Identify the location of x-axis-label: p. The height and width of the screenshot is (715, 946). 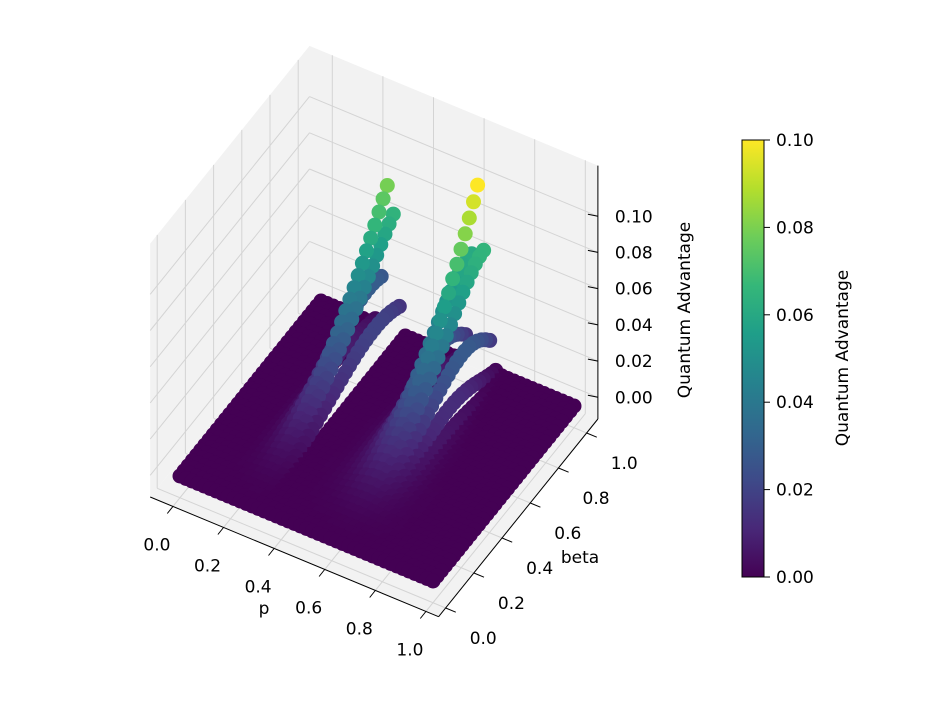
(264, 609).